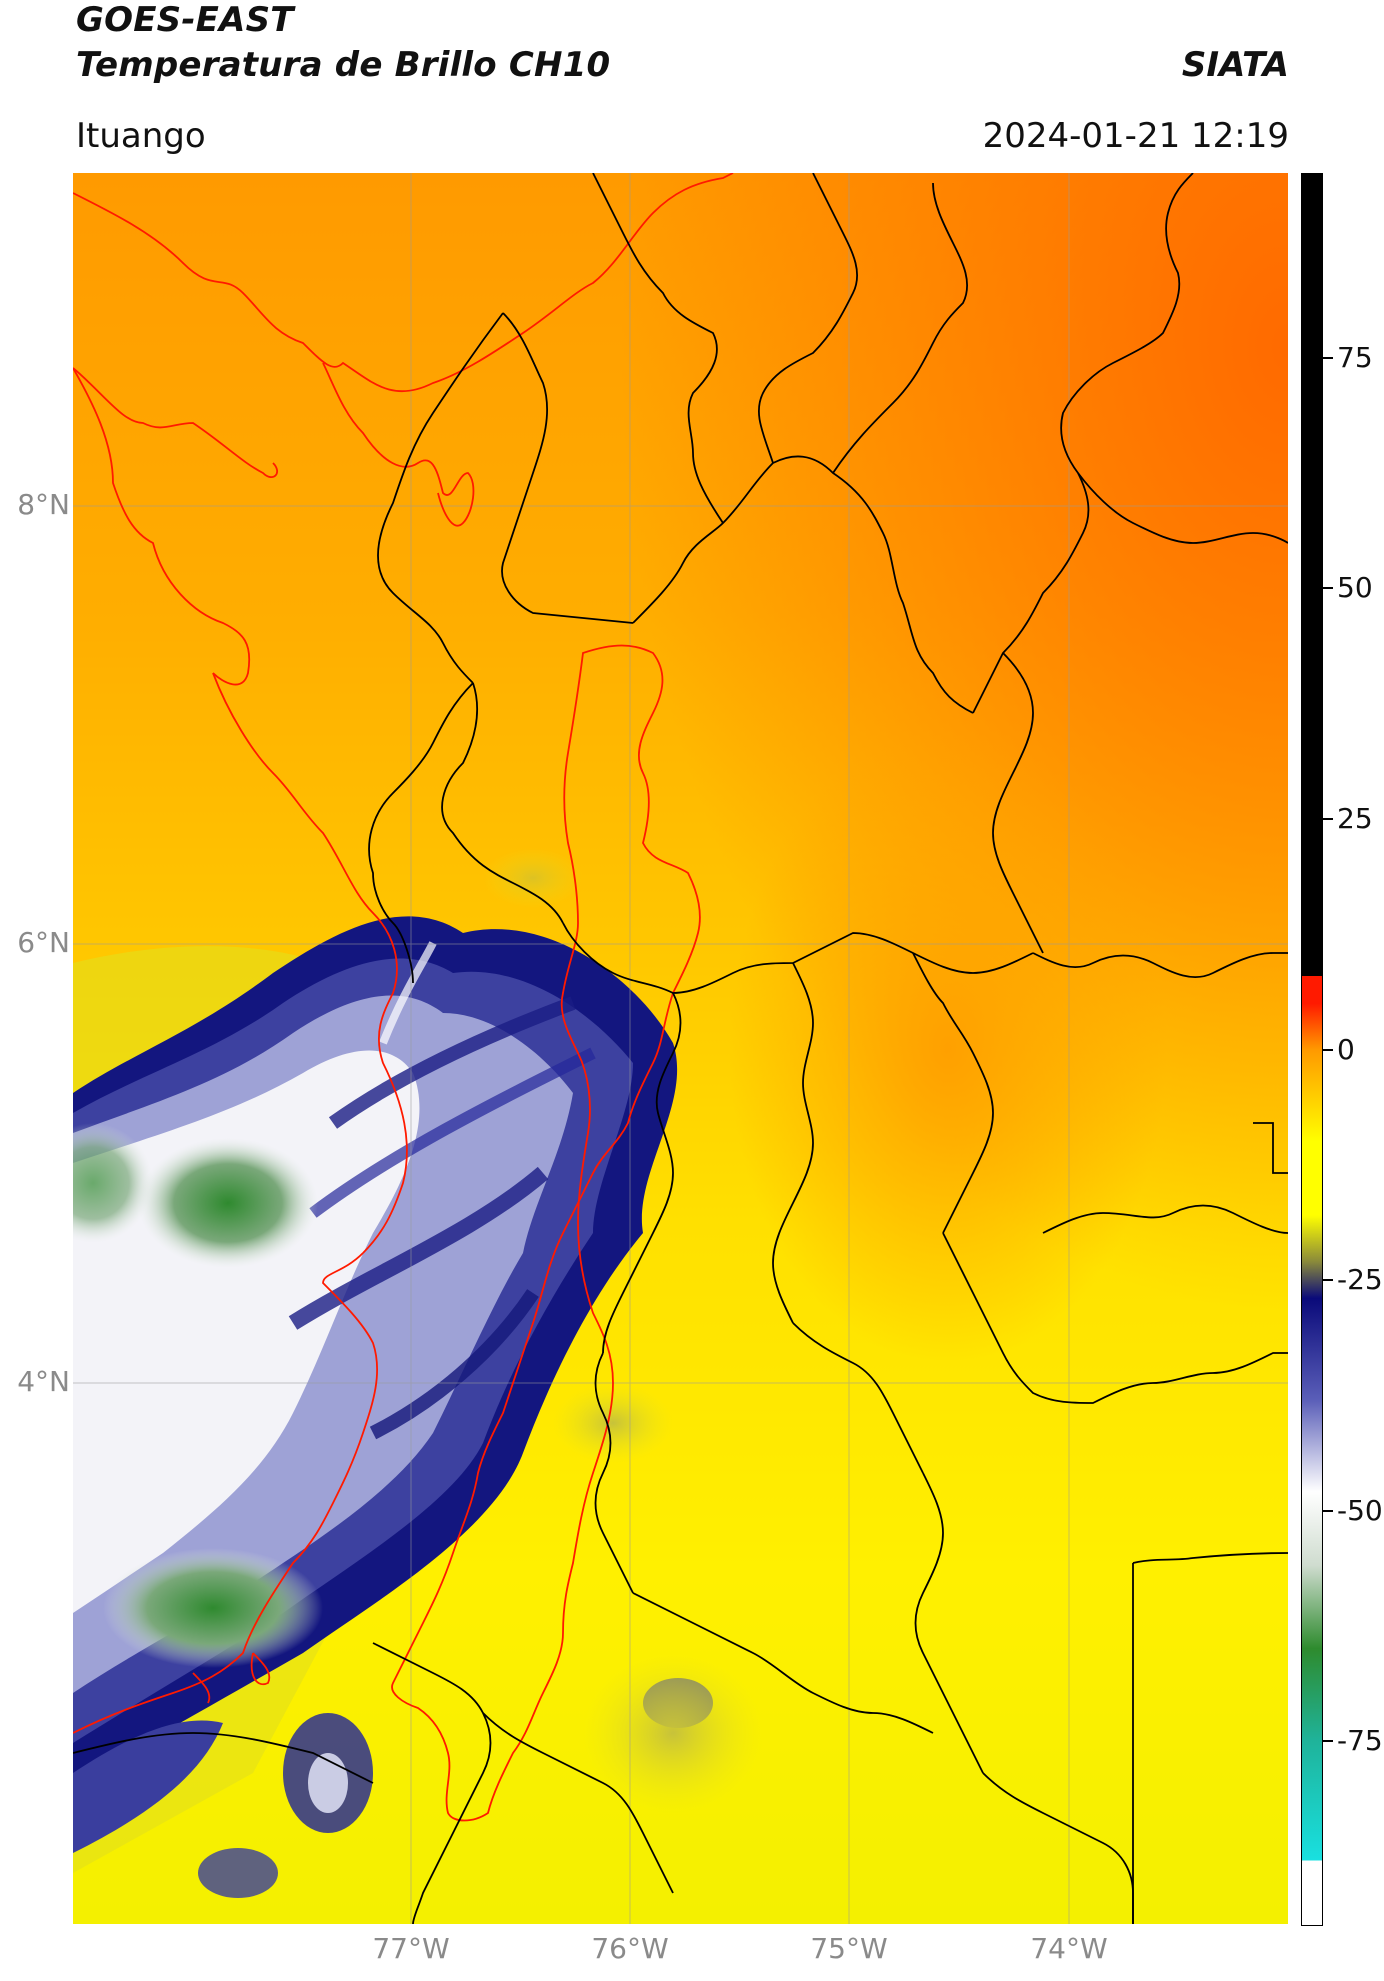  What do you see at coordinates (630, 1948) in the screenshot?
I see `lon-label-76w: 76°W` at bounding box center [630, 1948].